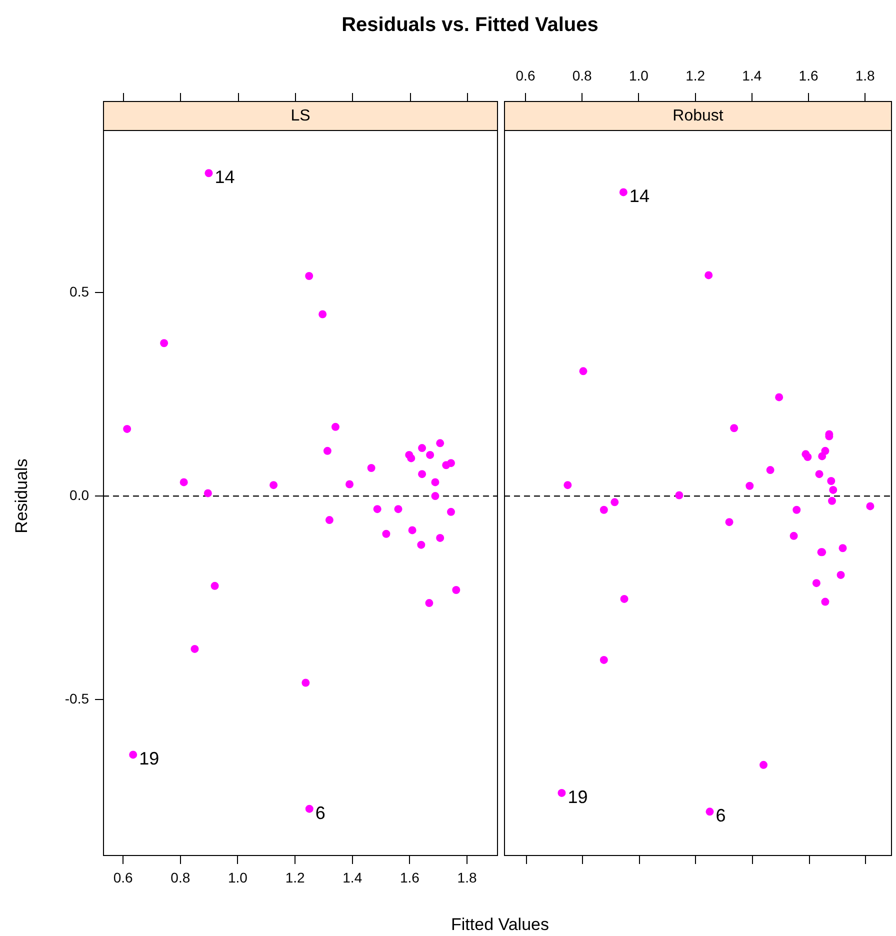  What do you see at coordinates (80, 292) in the screenshot?
I see `y-tick-label: 0.5` at bounding box center [80, 292].